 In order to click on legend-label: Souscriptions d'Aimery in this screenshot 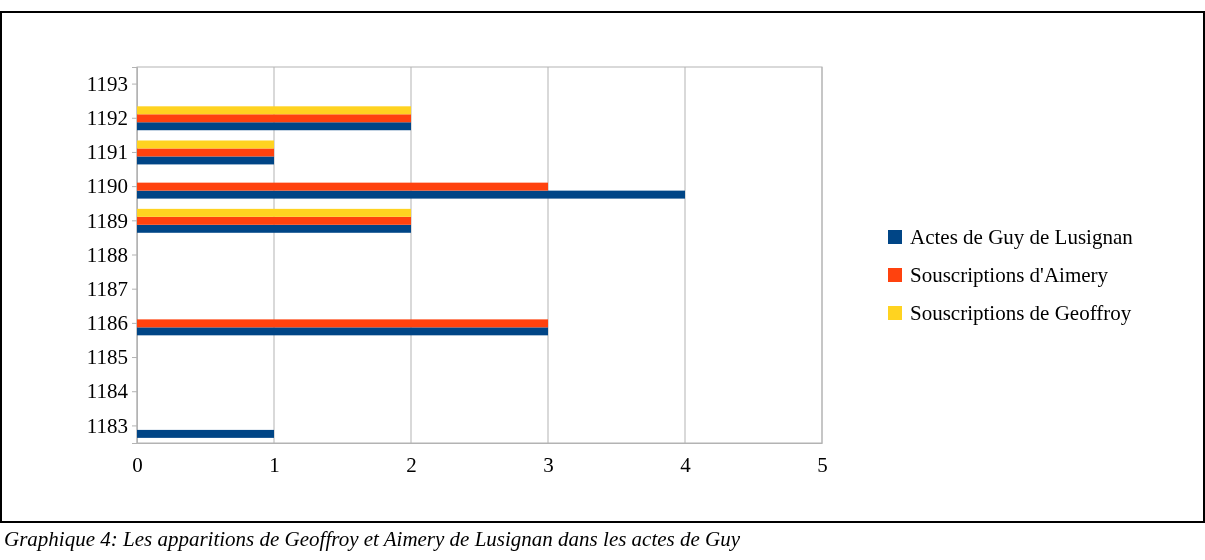, I will do `click(1009, 275)`.